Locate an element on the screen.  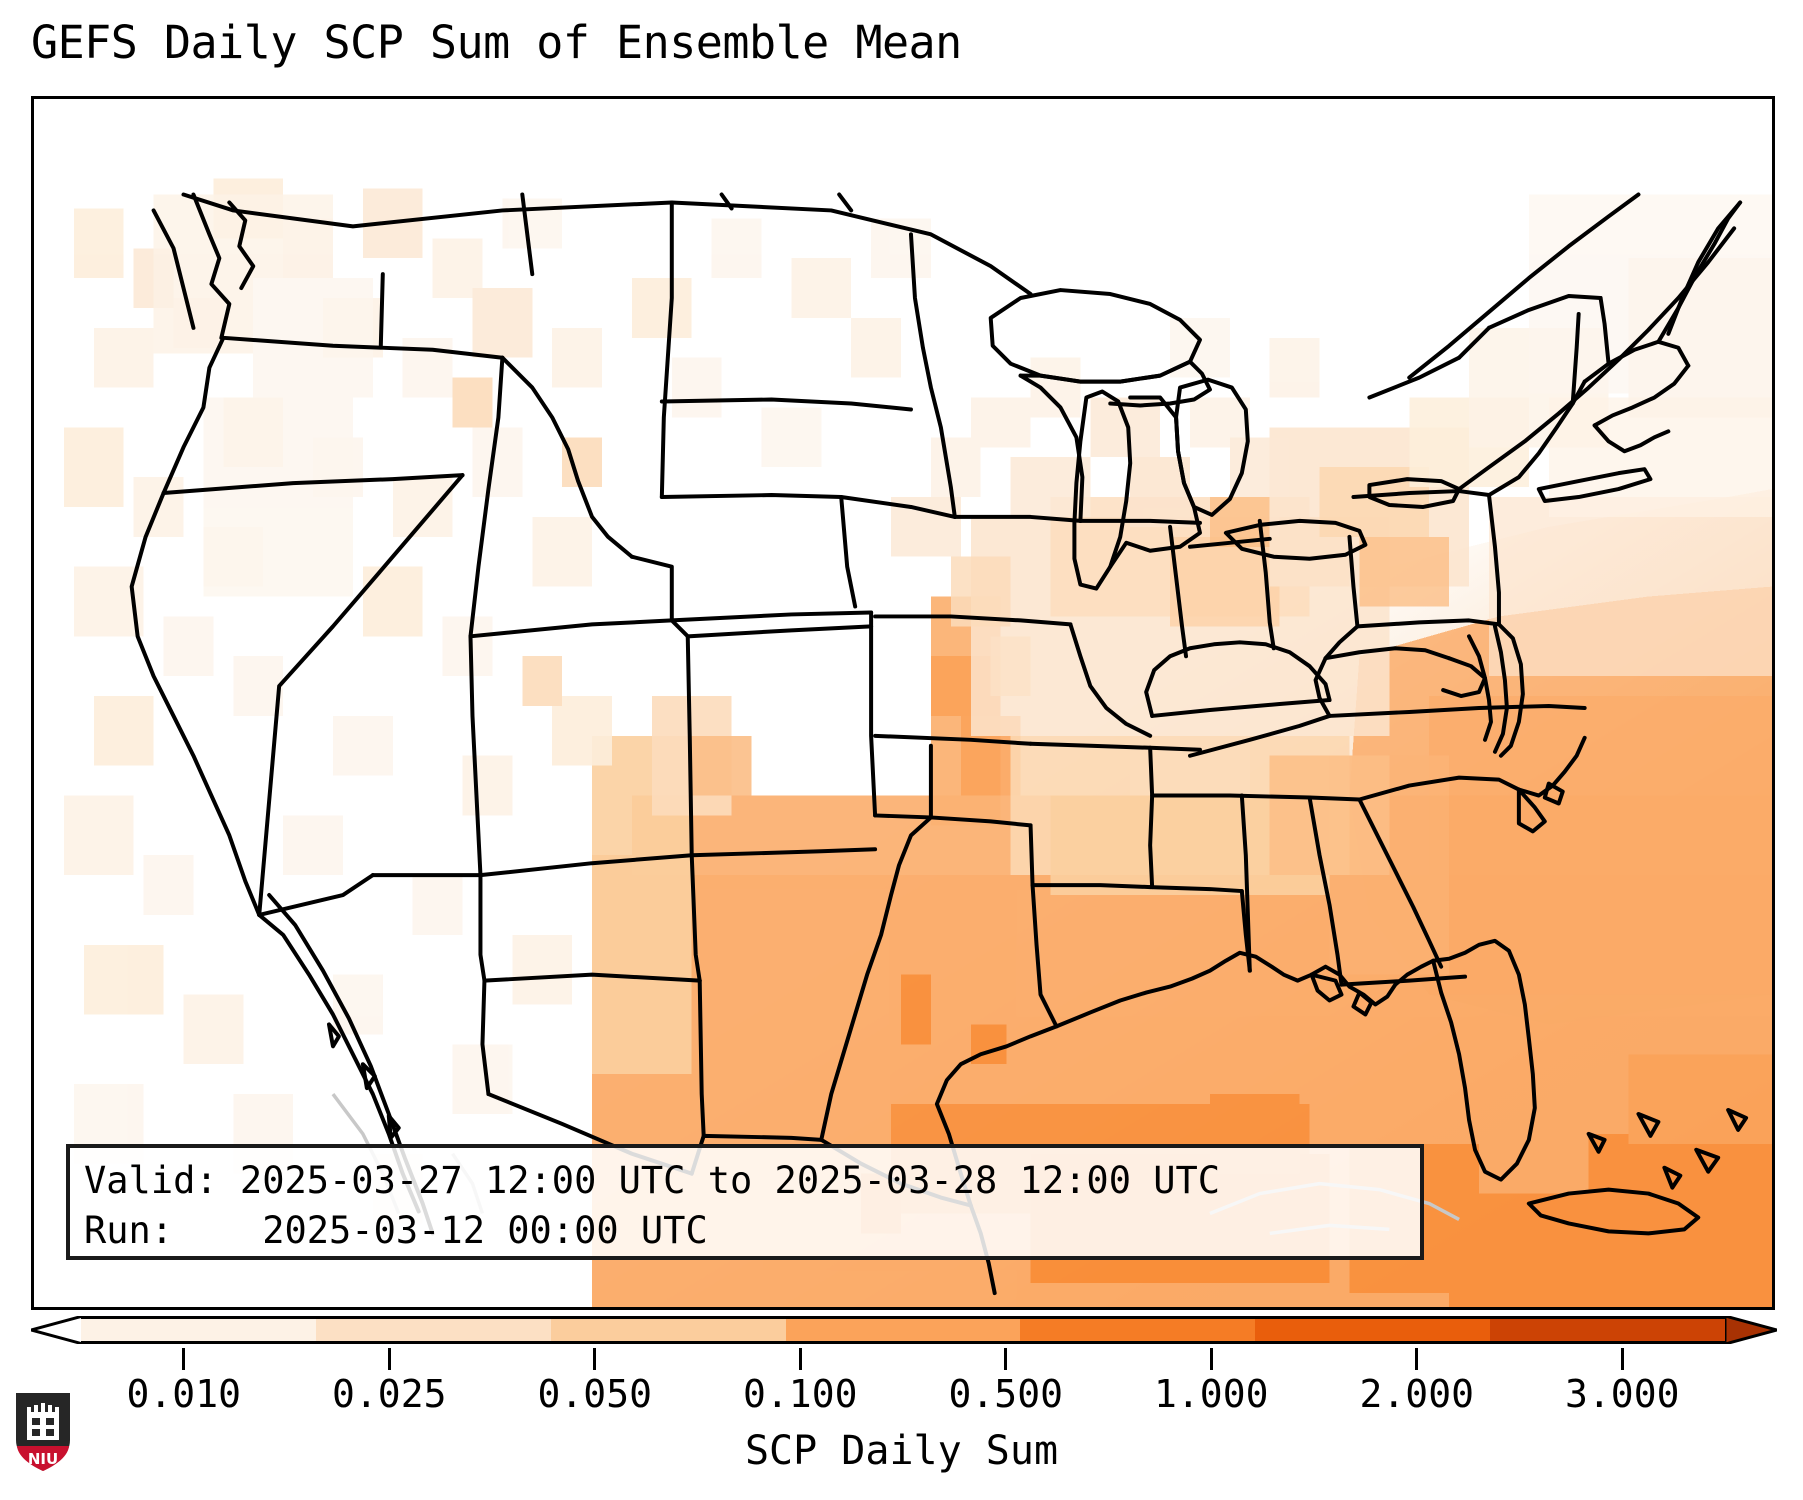
niu-logo: NIU is located at coordinates (43, 1432).